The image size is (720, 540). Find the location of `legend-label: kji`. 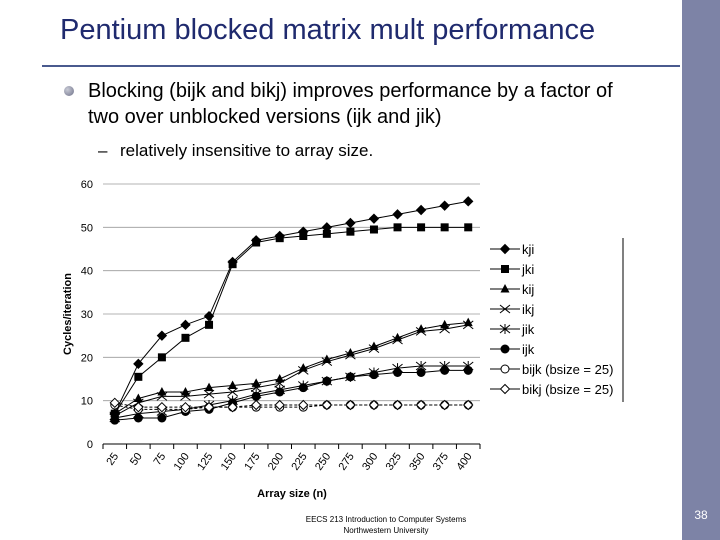

legend-label: kji is located at coordinates (528, 249).